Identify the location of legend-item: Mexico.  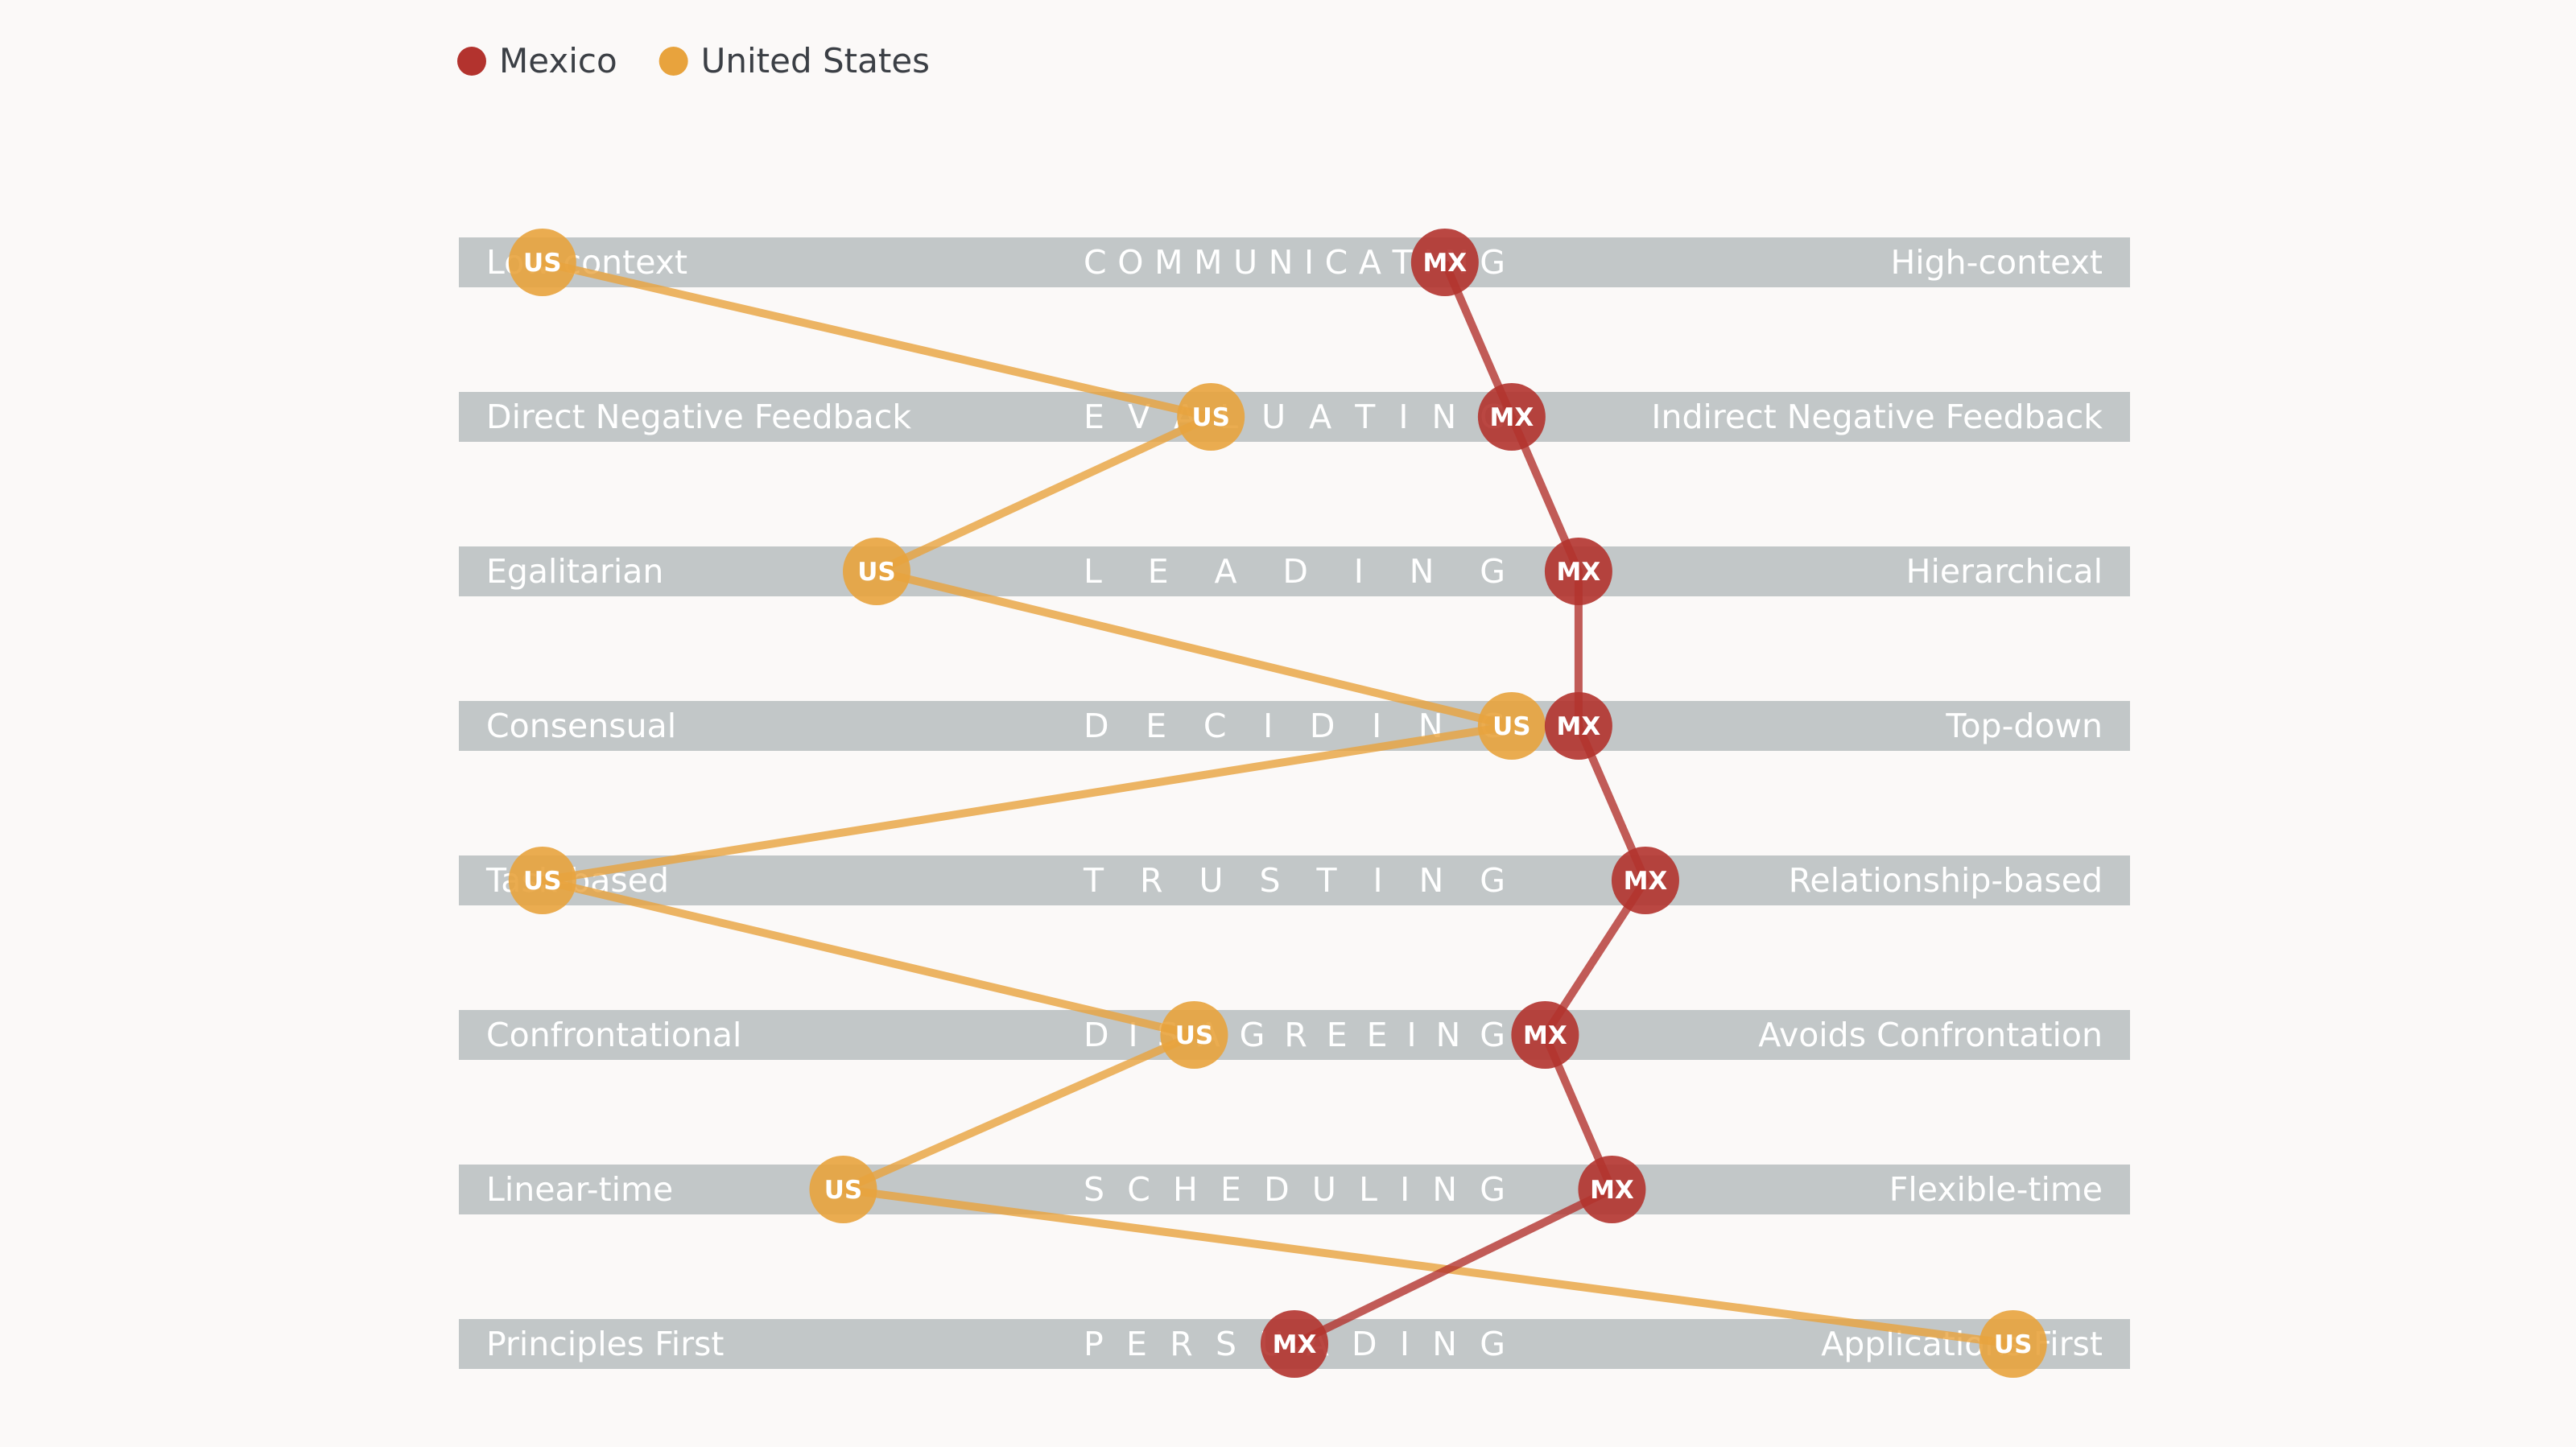
(537, 61).